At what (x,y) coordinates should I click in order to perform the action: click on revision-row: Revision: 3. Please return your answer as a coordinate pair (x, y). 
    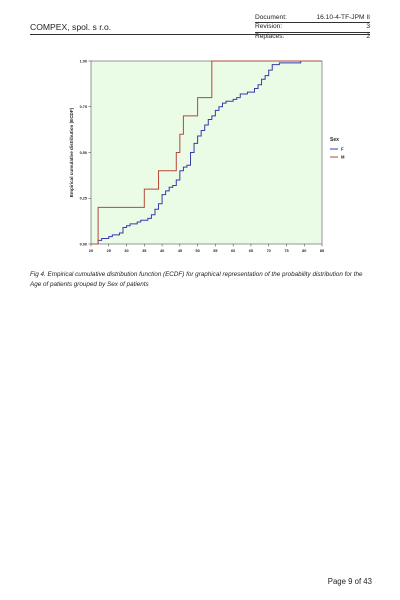
    Looking at the image, I should click on (312, 28).